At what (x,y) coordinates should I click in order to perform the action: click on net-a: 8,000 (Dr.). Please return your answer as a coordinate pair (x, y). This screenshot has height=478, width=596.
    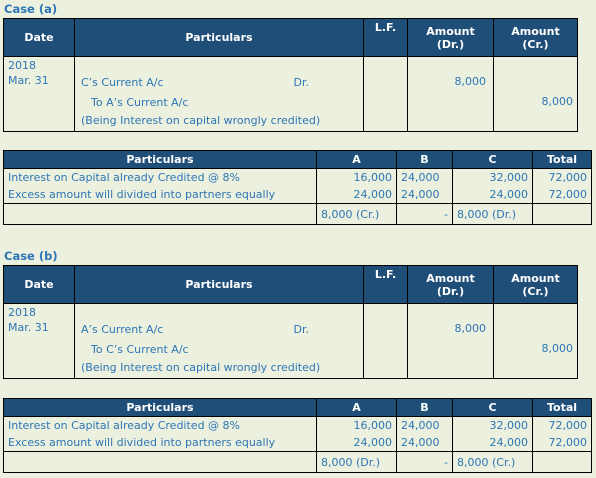
    Looking at the image, I should click on (356, 462).